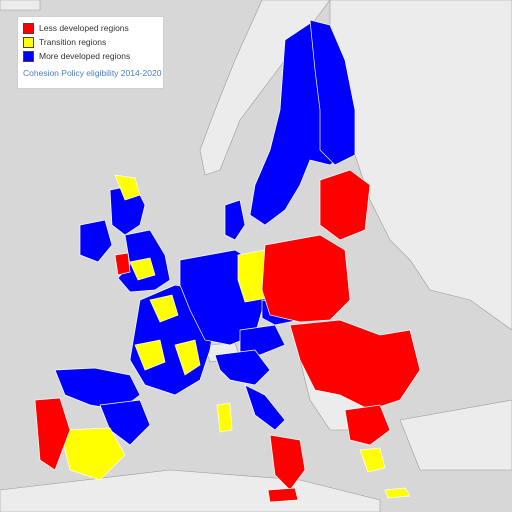  Describe the element at coordinates (150, 355) in the screenshot. I see `west-france-region` at that location.